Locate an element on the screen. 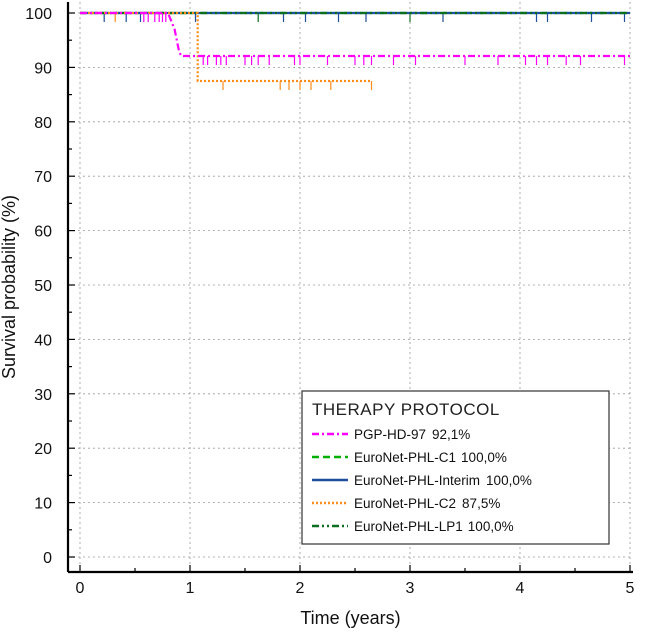  x-tick-label: 0 is located at coordinates (80, 588).